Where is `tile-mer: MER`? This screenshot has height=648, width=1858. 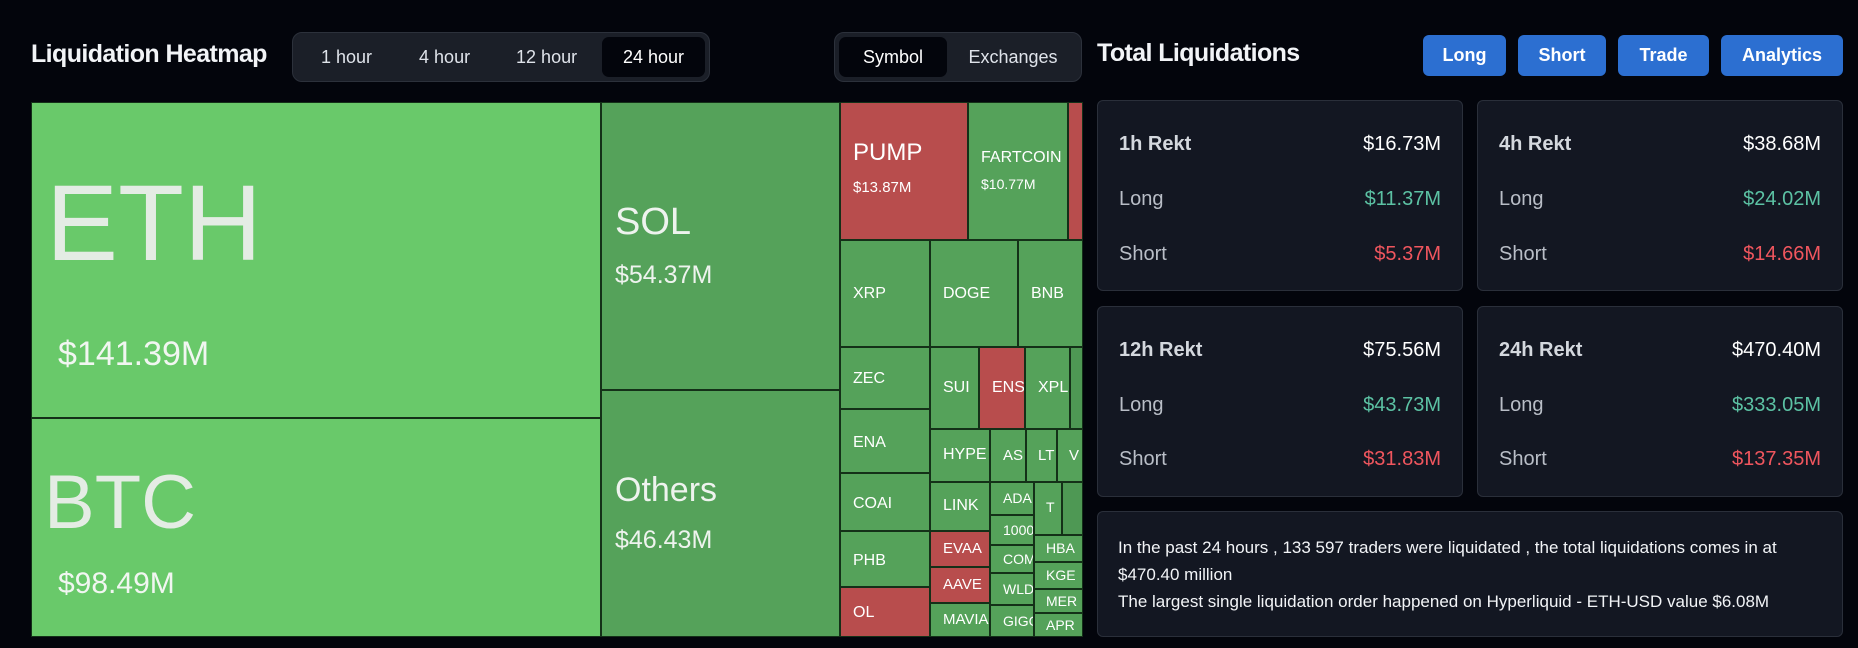 tile-mer: MER is located at coordinates (1058, 601).